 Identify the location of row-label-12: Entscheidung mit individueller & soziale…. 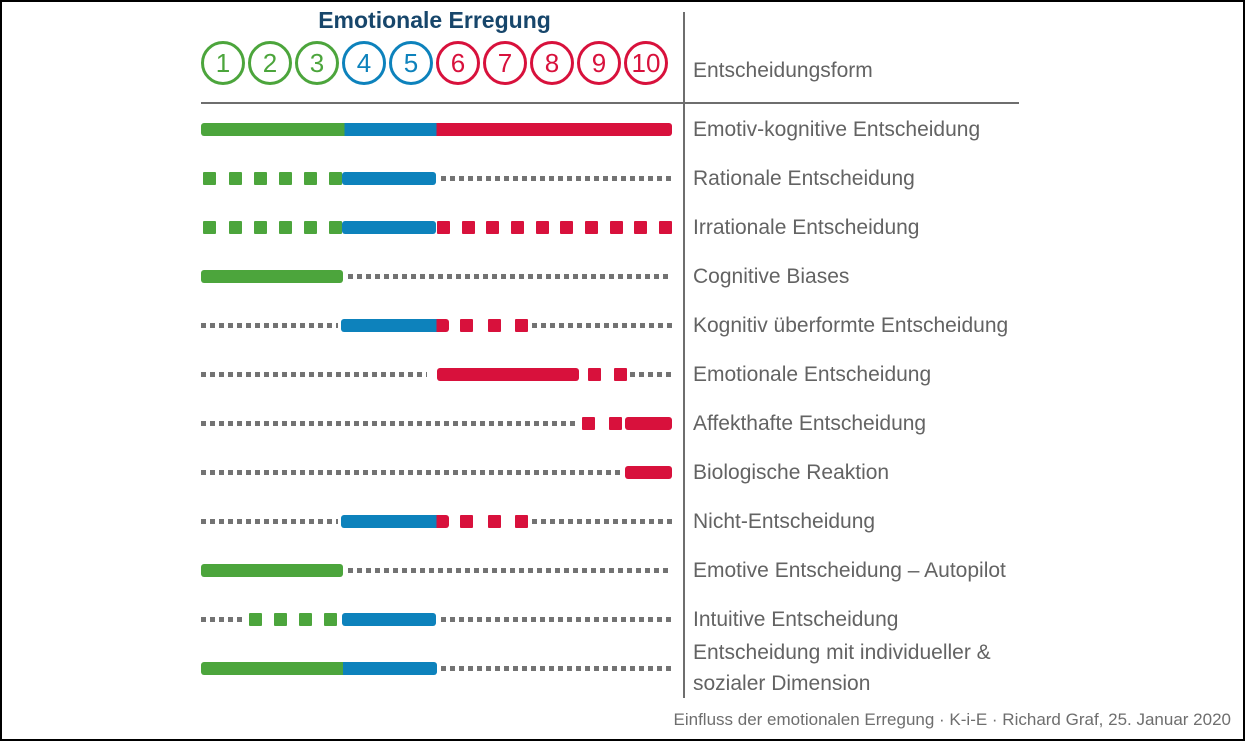
(842, 668).